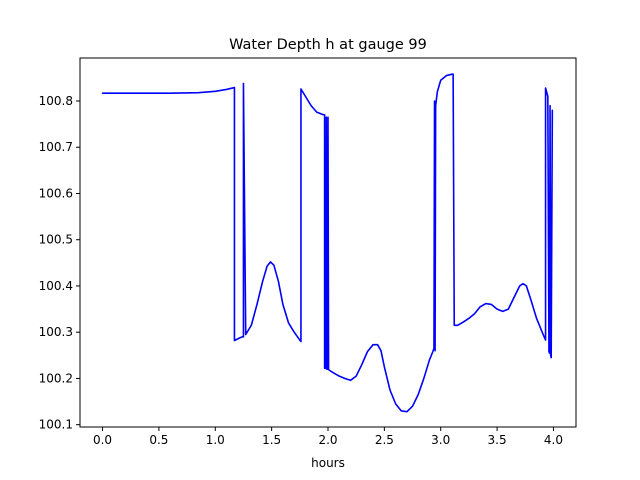 The height and width of the screenshot is (480, 640). Describe the element at coordinates (327, 440) in the screenshot. I see `x-tick-label: 2.0` at that location.